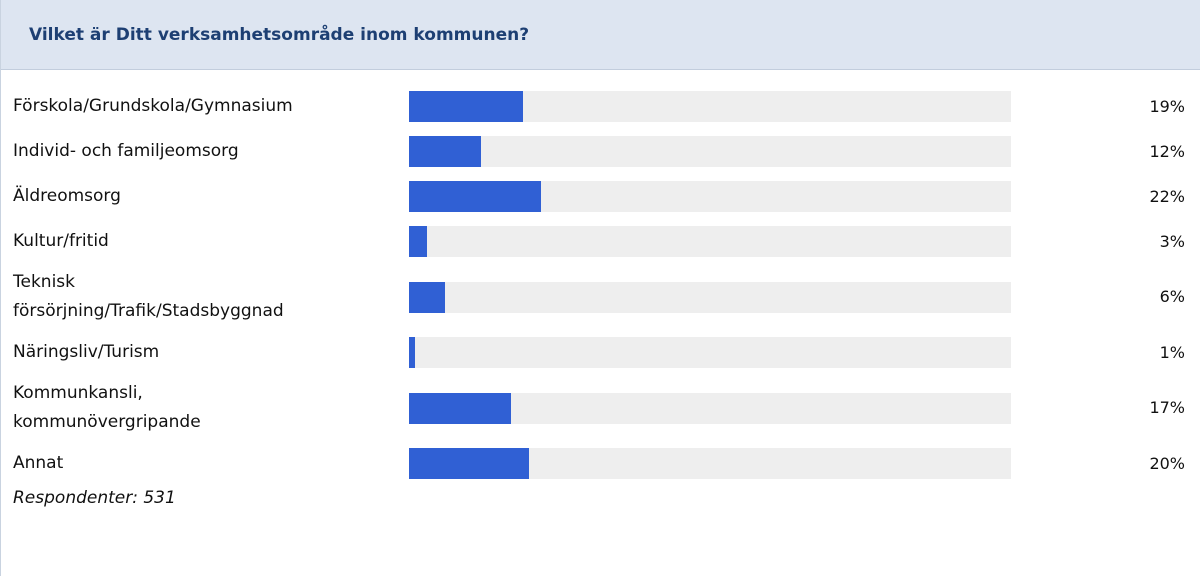  What do you see at coordinates (203, 196) in the screenshot?
I see `answer-label: Äldreomsorg` at bounding box center [203, 196].